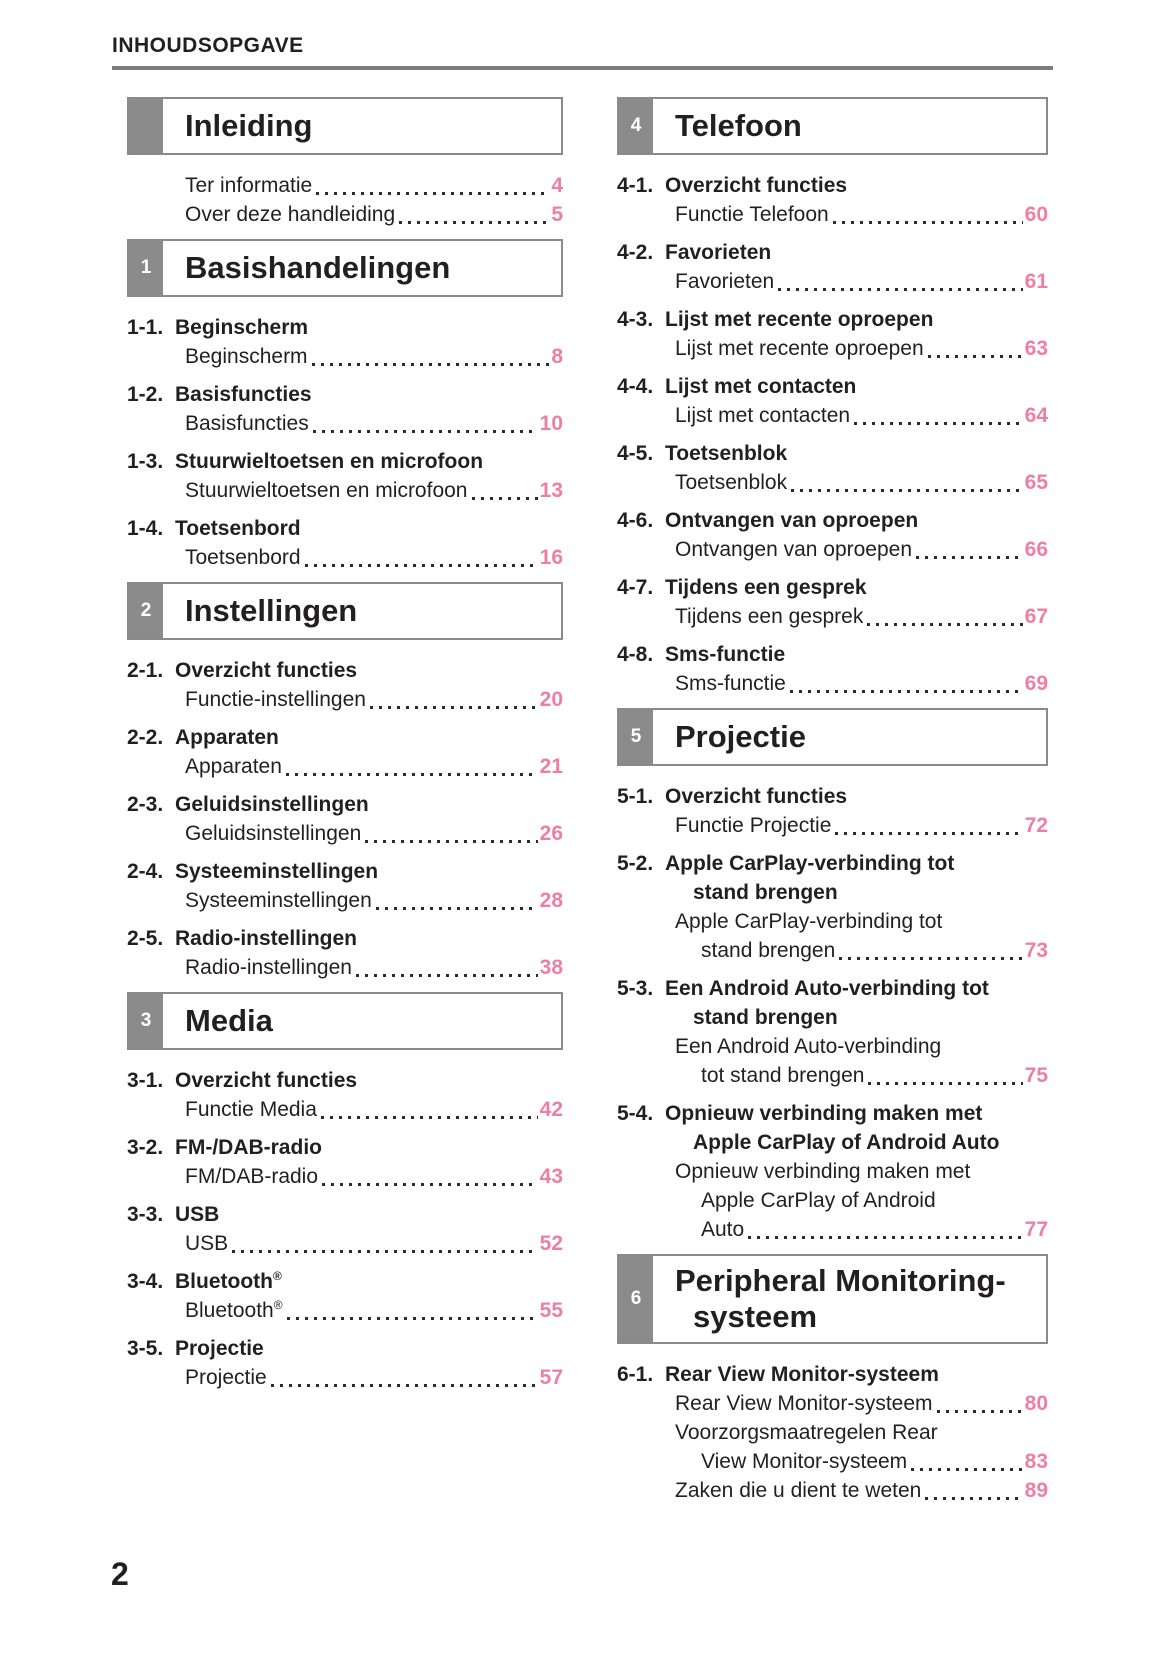  I want to click on toc-entry-line: USB 52, so click(345, 1243).